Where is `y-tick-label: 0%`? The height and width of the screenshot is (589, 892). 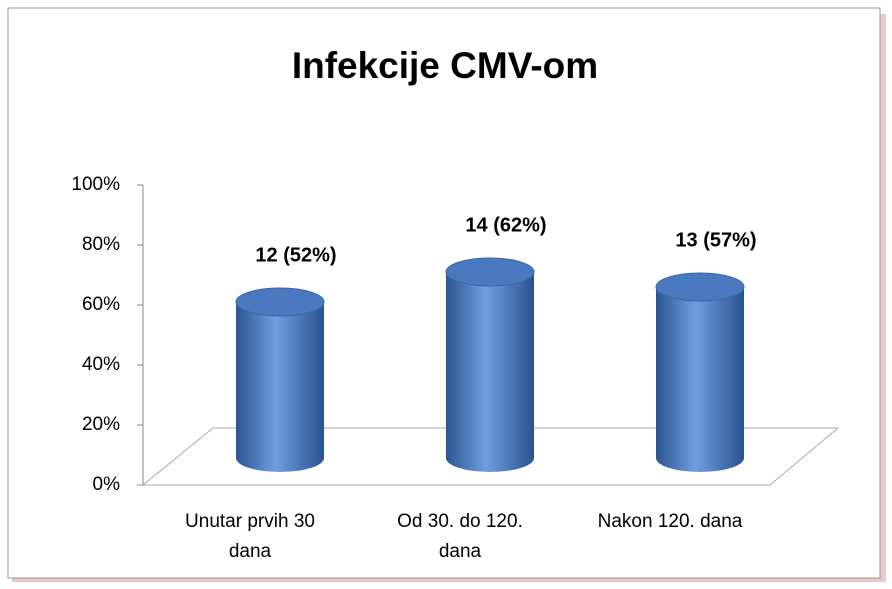
y-tick-label: 0% is located at coordinates (107, 484).